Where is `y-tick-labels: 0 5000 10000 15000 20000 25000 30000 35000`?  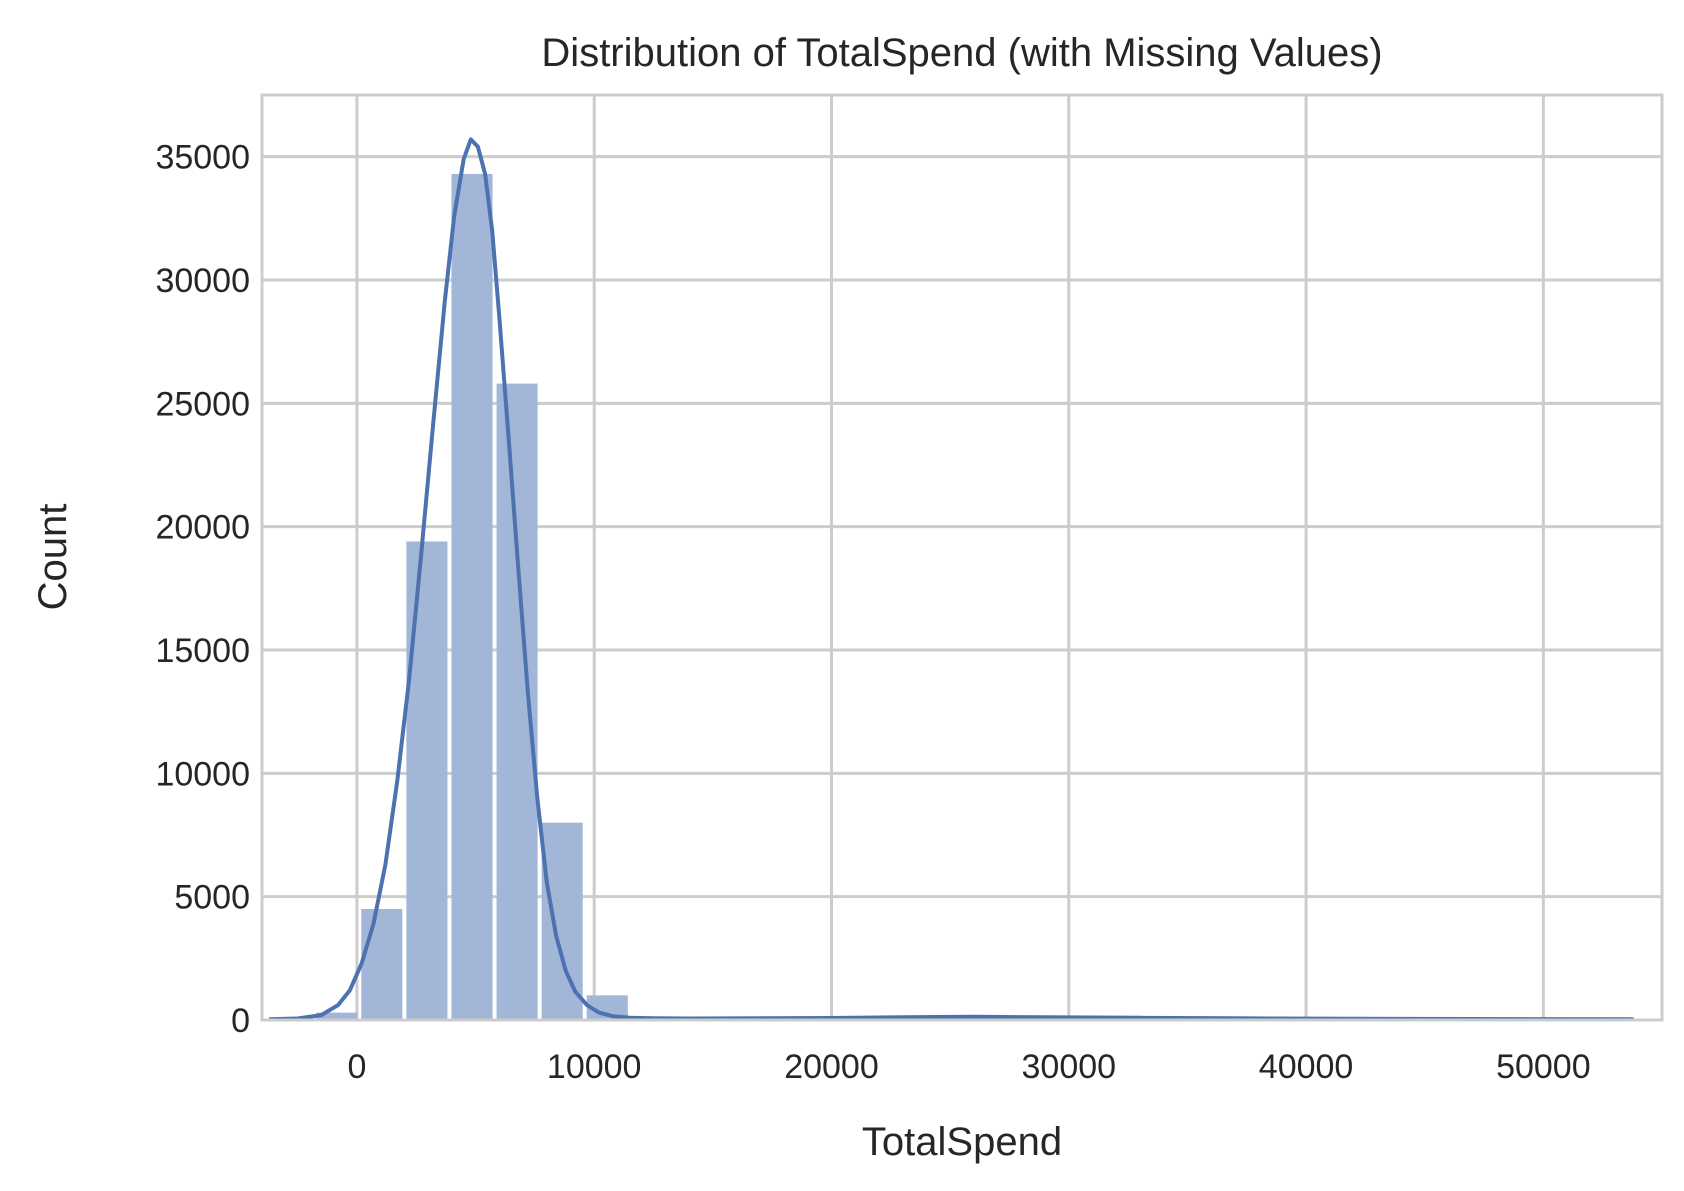 y-tick-labels: 0 5000 10000 15000 20000 25000 30000 35000 is located at coordinates (202, 589).